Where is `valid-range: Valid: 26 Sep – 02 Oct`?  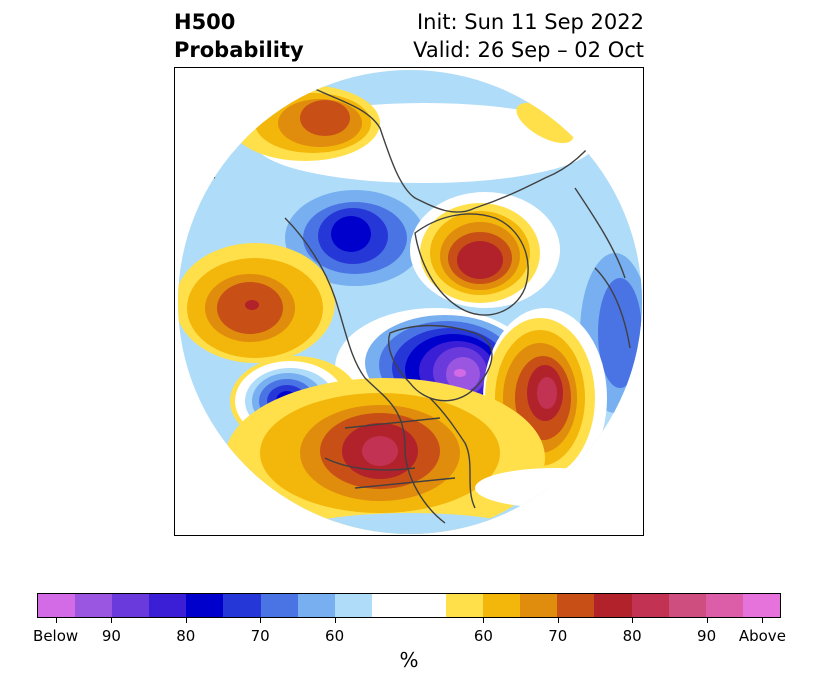
valid-range: Valid: 26 Sep – 02 Oct is located at coordinates (528, 50).